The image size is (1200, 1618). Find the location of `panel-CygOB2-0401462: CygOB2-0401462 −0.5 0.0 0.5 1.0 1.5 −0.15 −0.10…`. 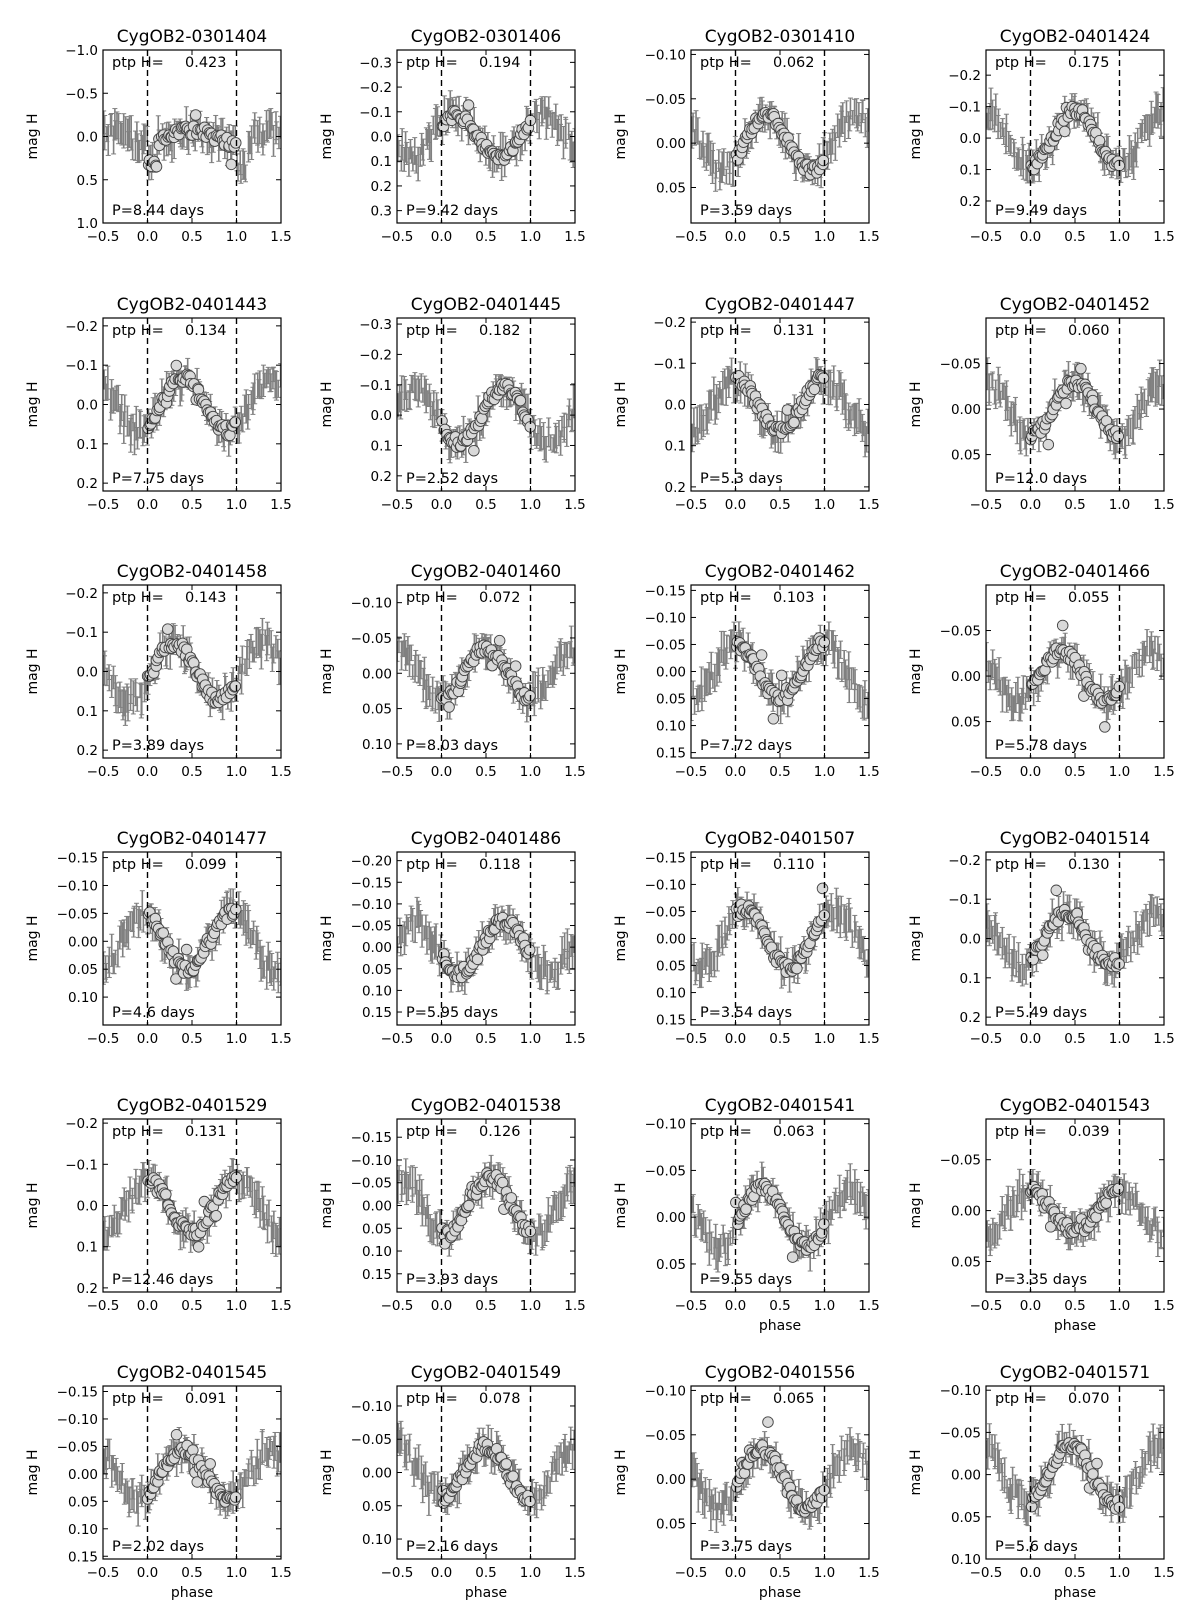

panel-CygOB2-0401462: CygOB2-0401462 −0.5 0.0 0.5 1.0 1.5 −0.15 −0.10… is located at coordinates (746, 671).